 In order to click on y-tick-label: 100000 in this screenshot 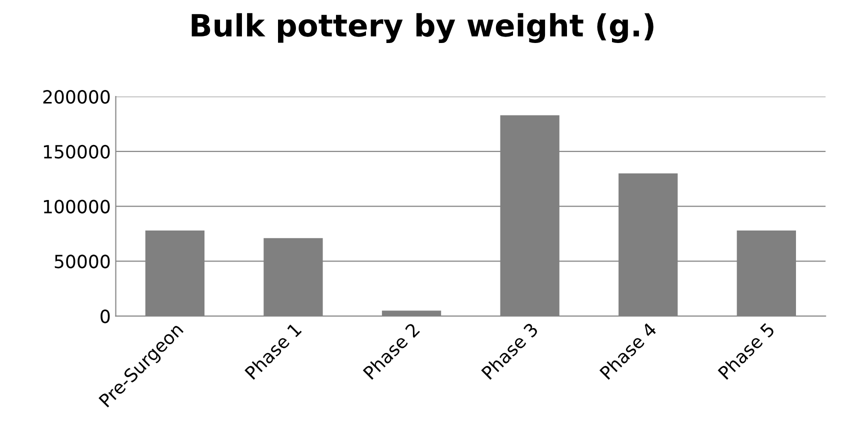, I will do `click(77, 207)`.